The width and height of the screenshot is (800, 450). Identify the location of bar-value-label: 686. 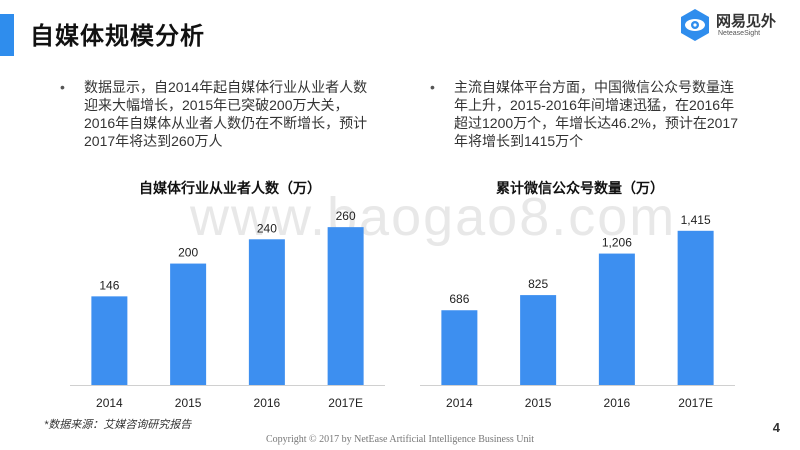
(459, 299).